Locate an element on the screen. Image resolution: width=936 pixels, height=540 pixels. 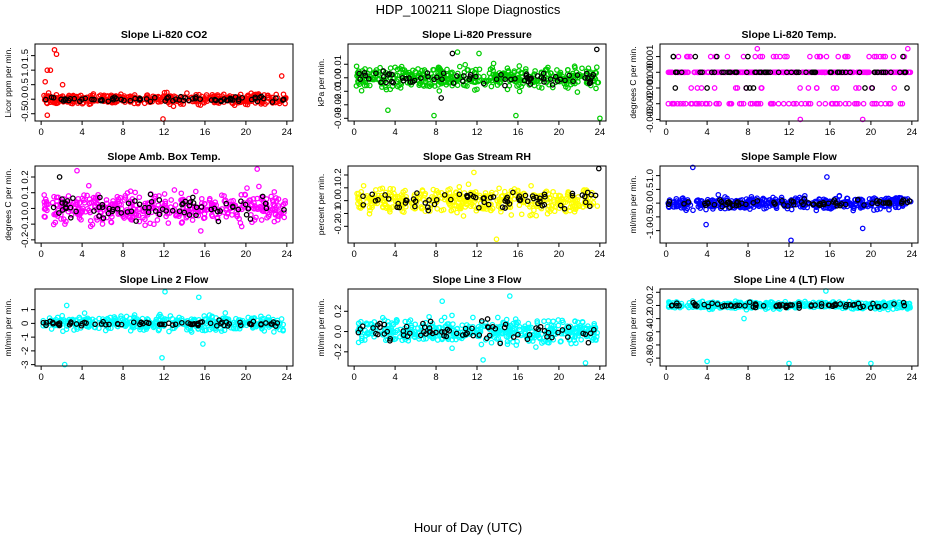
panel-points is located at coordinates (789, 327).